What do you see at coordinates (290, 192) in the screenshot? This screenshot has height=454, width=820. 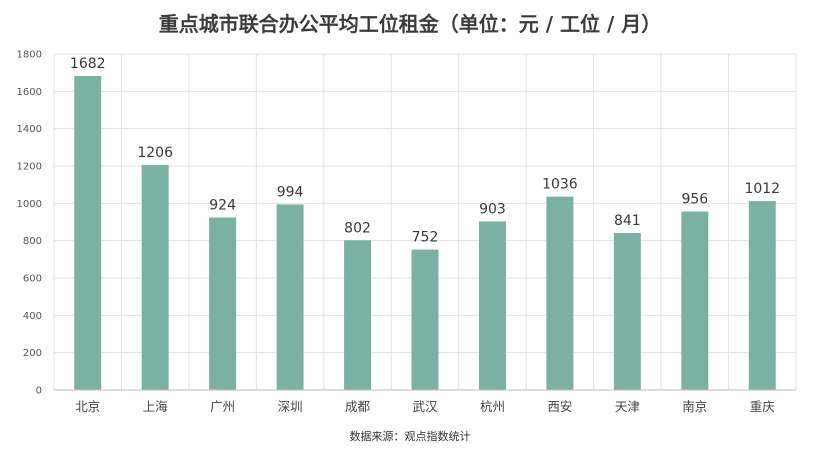 I see `data-label: 994` at bounding box center [290, 192].